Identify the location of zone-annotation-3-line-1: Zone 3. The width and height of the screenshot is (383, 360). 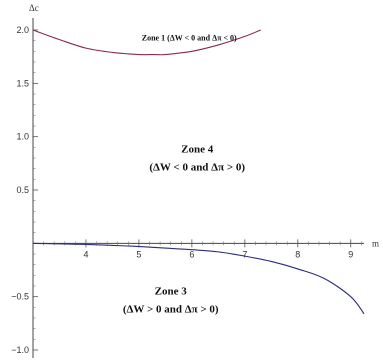
(171, 292).